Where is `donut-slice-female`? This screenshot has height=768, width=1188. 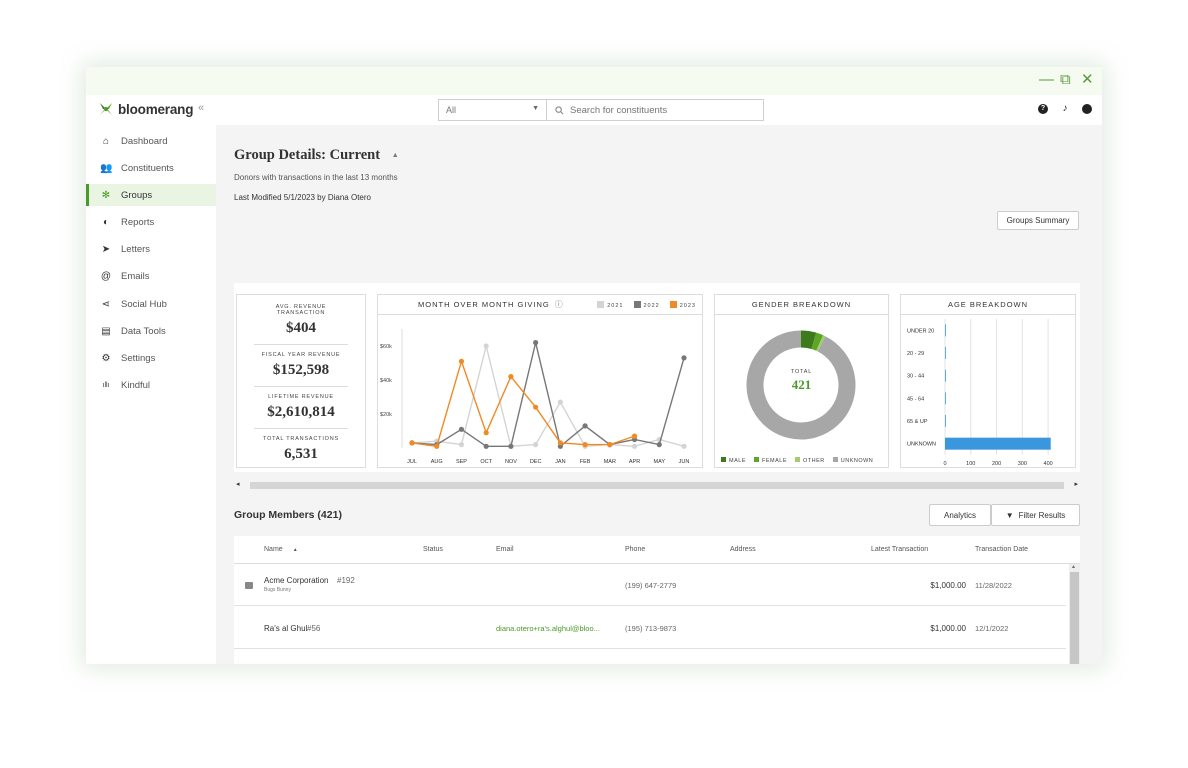
donut-slice-female is located at coordinates (817, 341).